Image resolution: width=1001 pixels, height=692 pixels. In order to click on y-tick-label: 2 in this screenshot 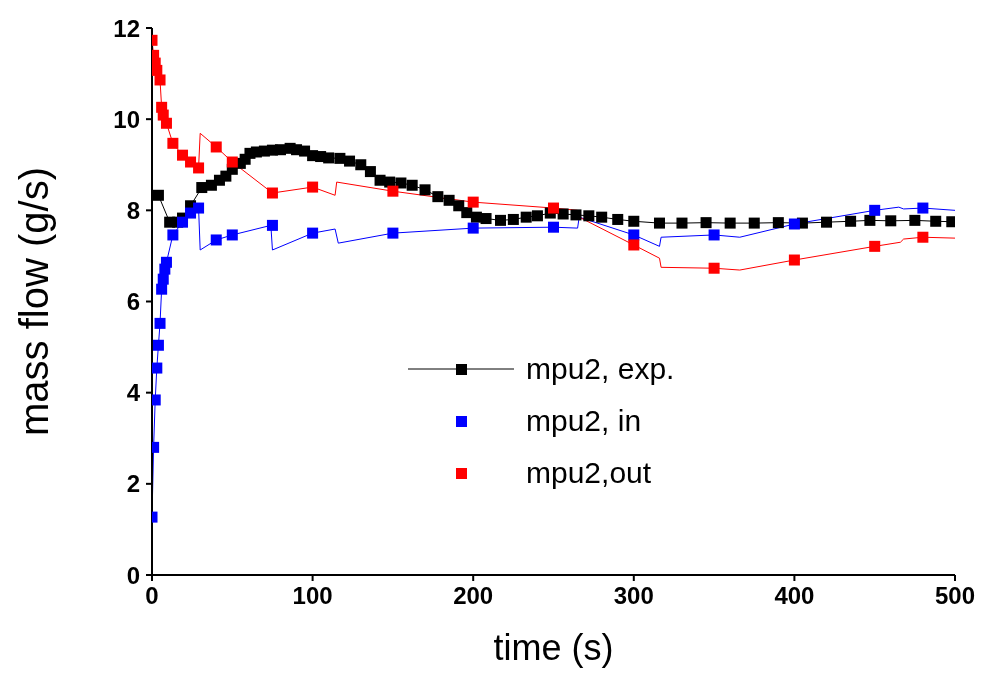, I will do `click(133, 484)`.